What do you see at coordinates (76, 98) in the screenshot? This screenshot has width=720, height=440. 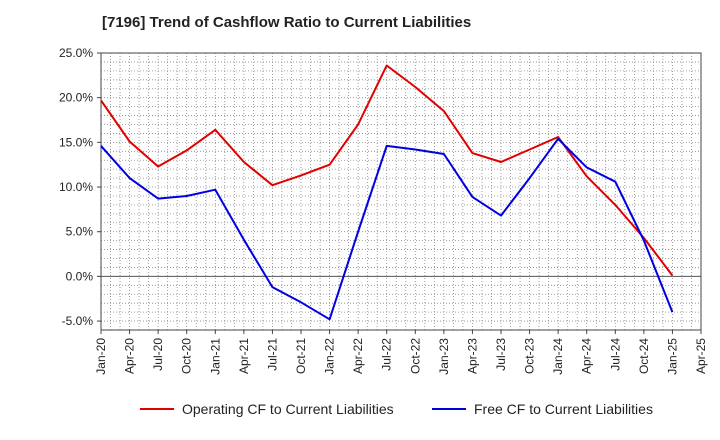 I see `y-tick-label: 20.0%` at bounding box center [76, 98].